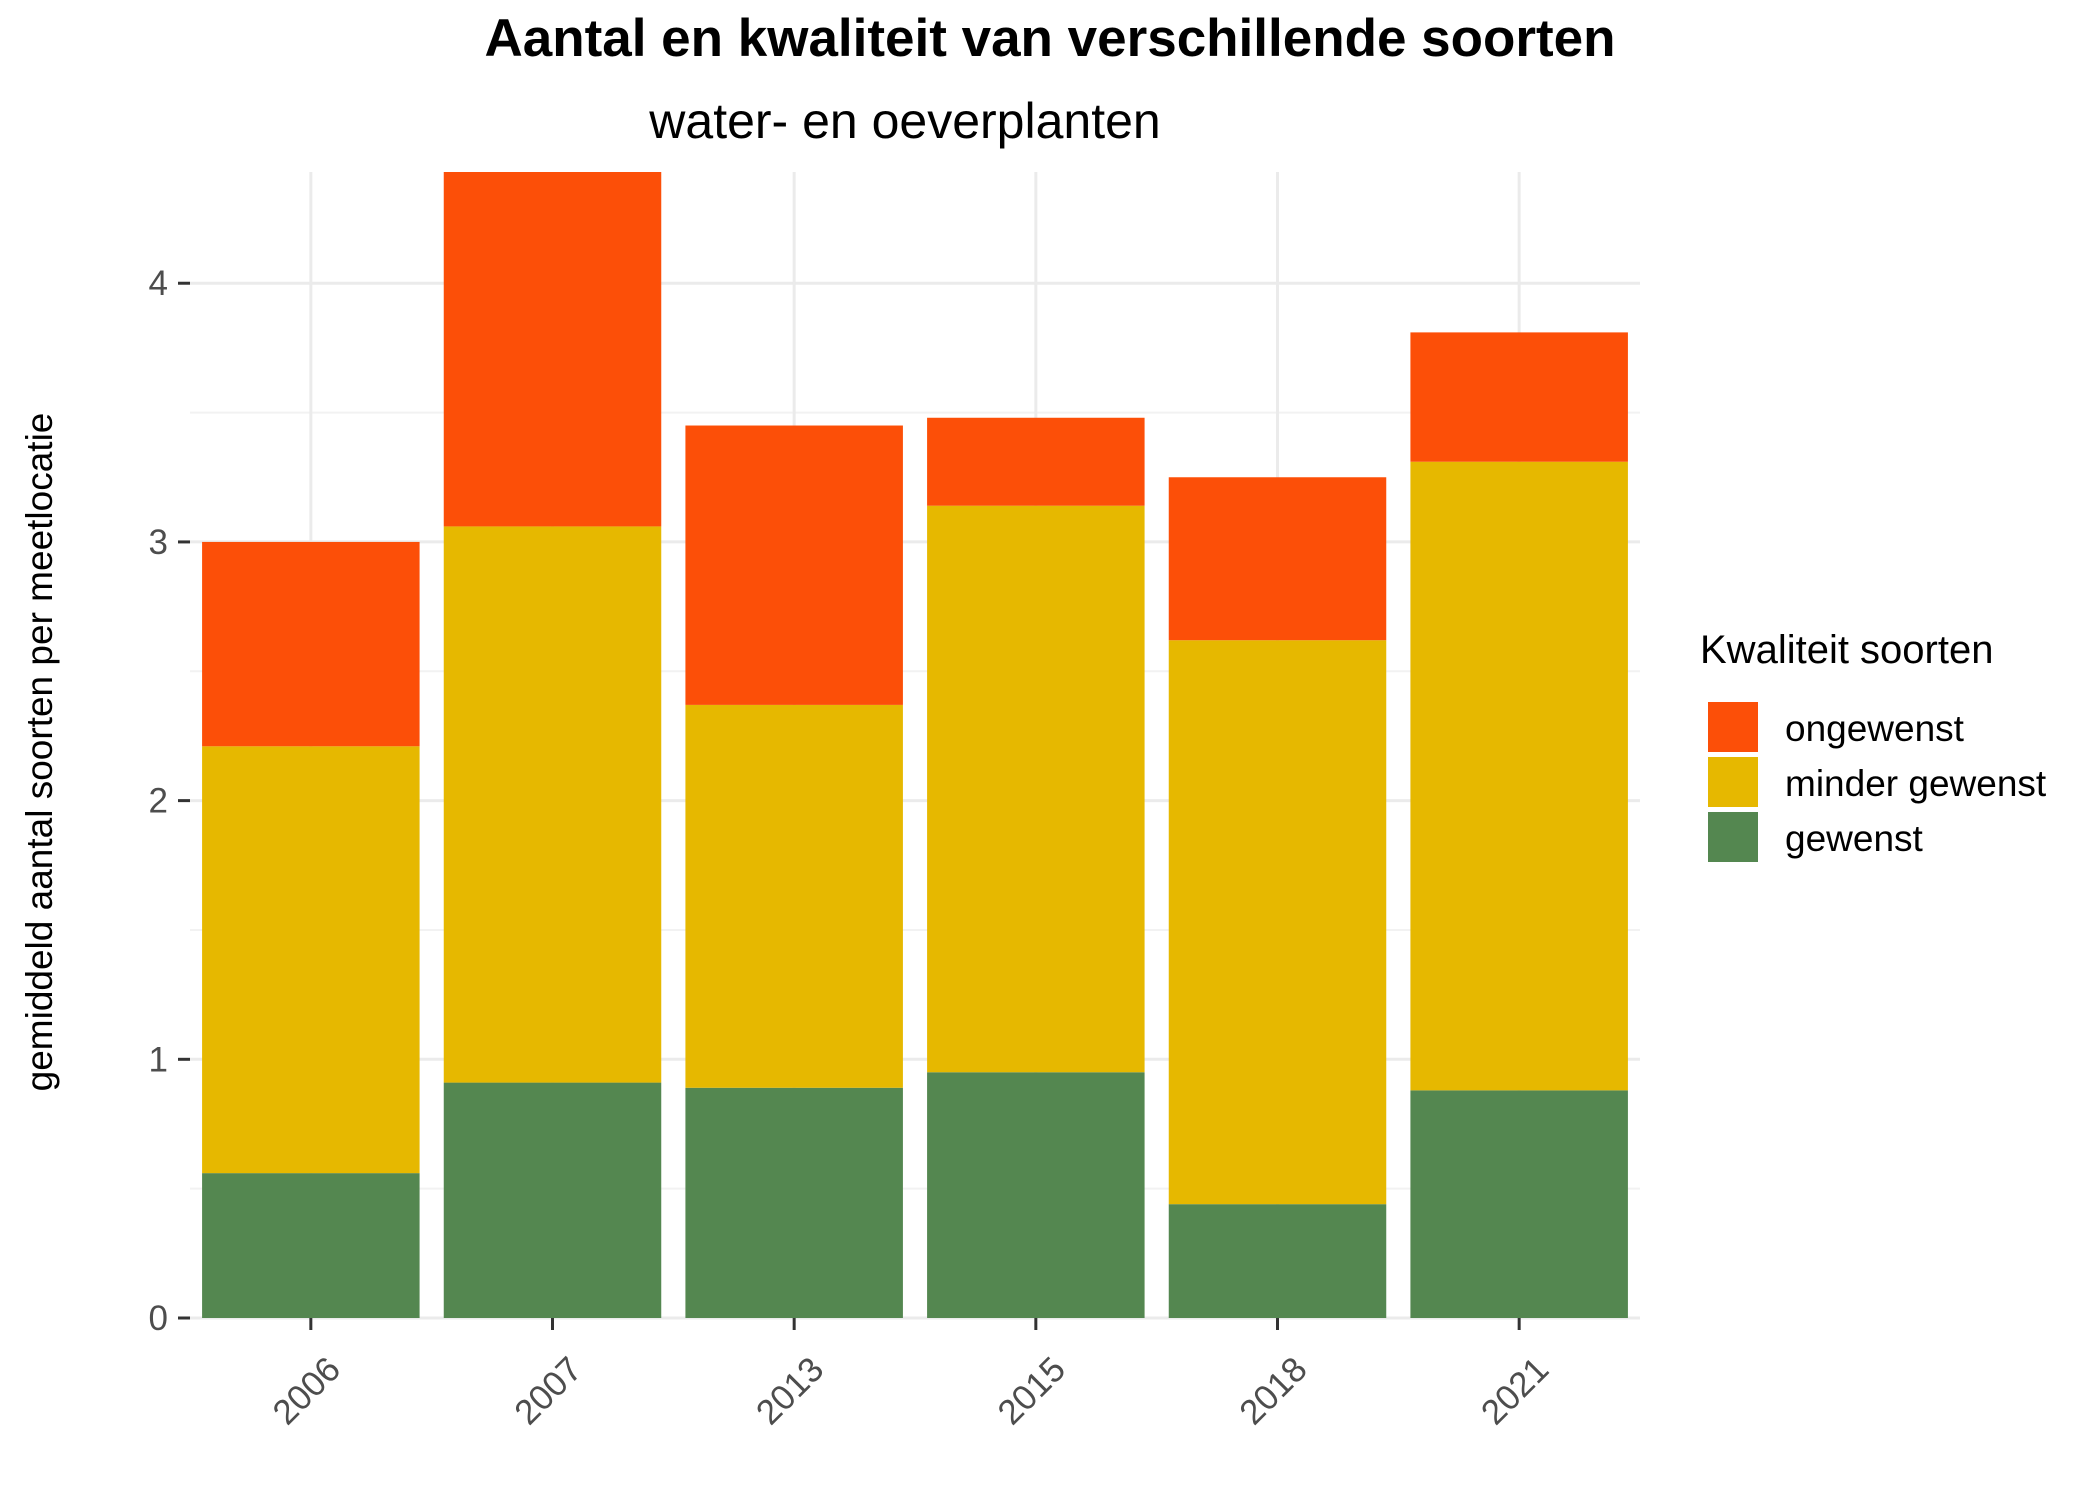 The height and width of the screenshot is (1500, 2100). Describe the element at coordinates (1846, 650) in the screenshot. I see `legend-title: Kwaliteit soorten` at that location.